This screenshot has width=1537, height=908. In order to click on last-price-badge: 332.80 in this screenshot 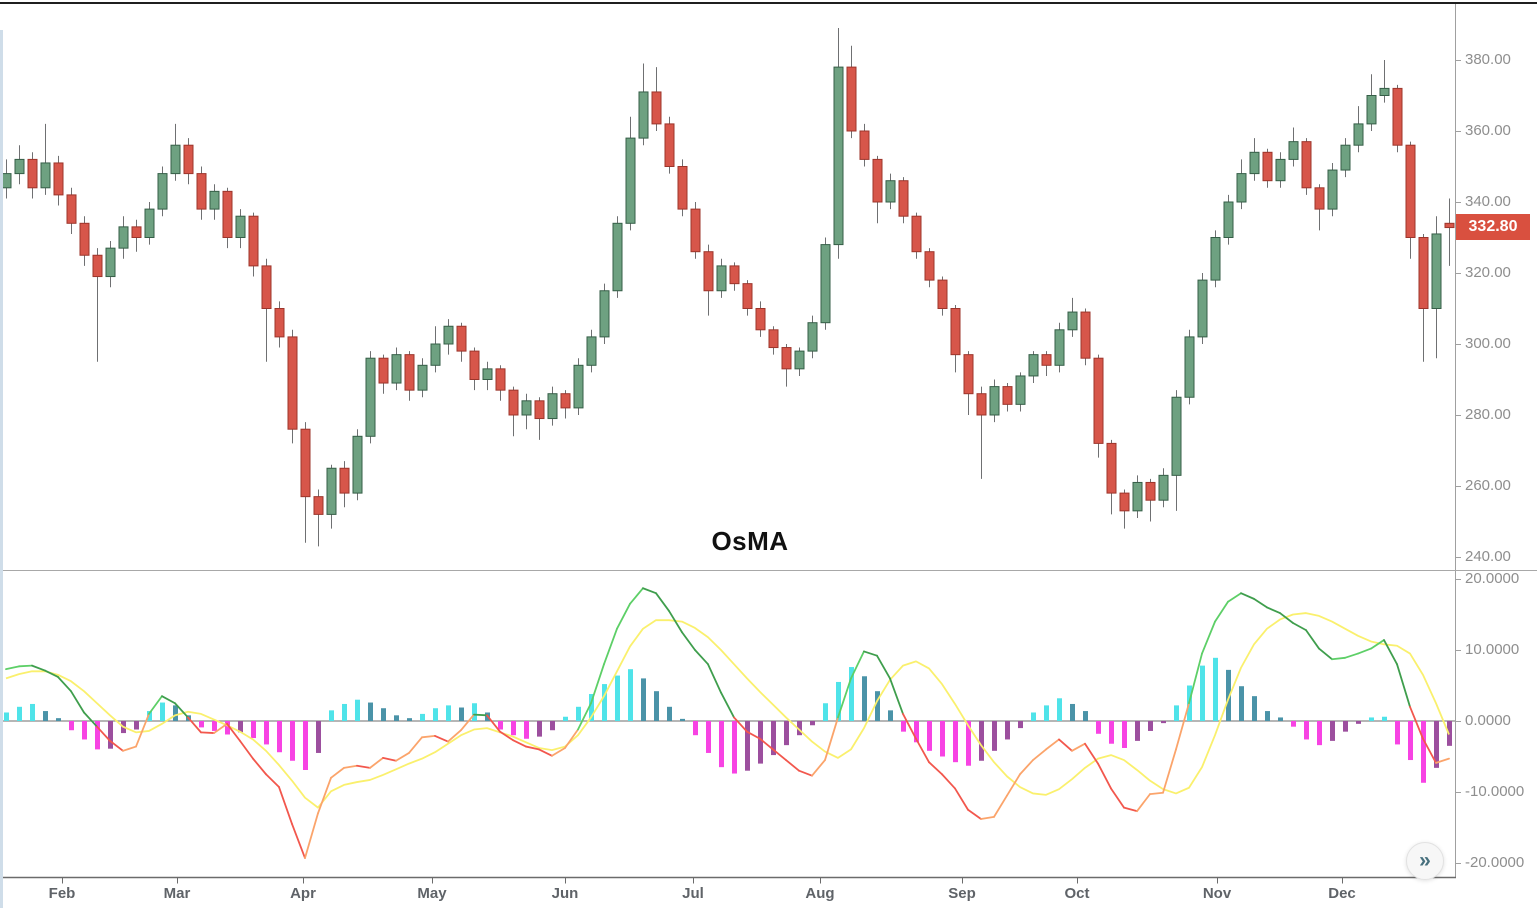, I will do `click(1493, 227)`.